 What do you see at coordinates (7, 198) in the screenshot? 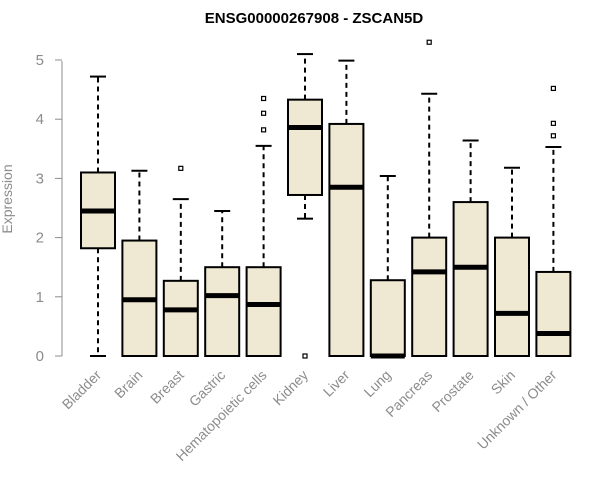
I see `y-axis-label: Expression` at bounding box center [7, 198].